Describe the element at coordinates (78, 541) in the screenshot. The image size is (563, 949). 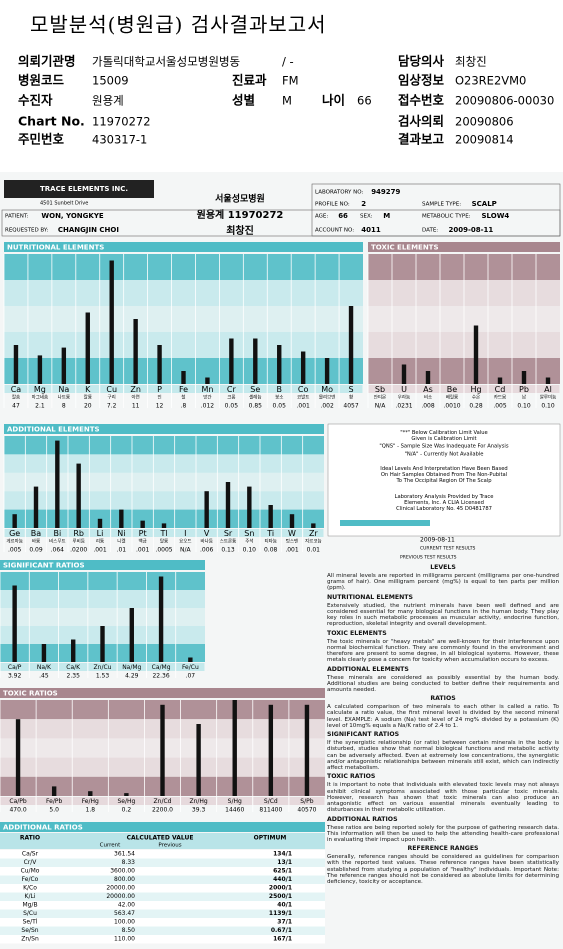
I see `element-korean: 루비듐` at that location.